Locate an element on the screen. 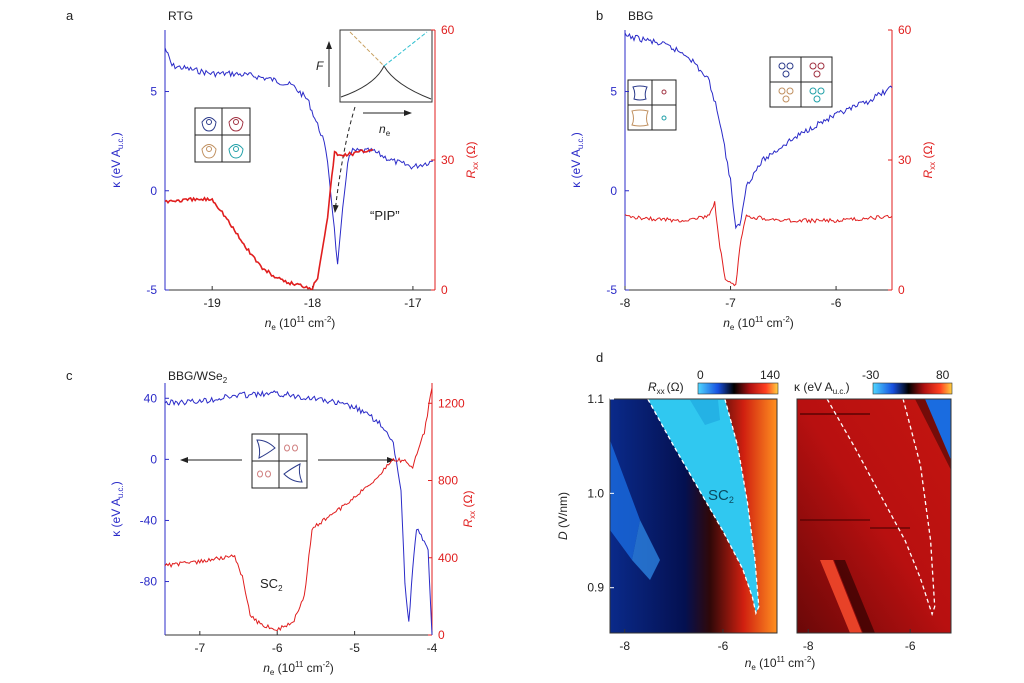 This screenshot has height=683, width=1024. panel-d-x-label: ne (1011 cm-2) is located at coordinates (780, 663).